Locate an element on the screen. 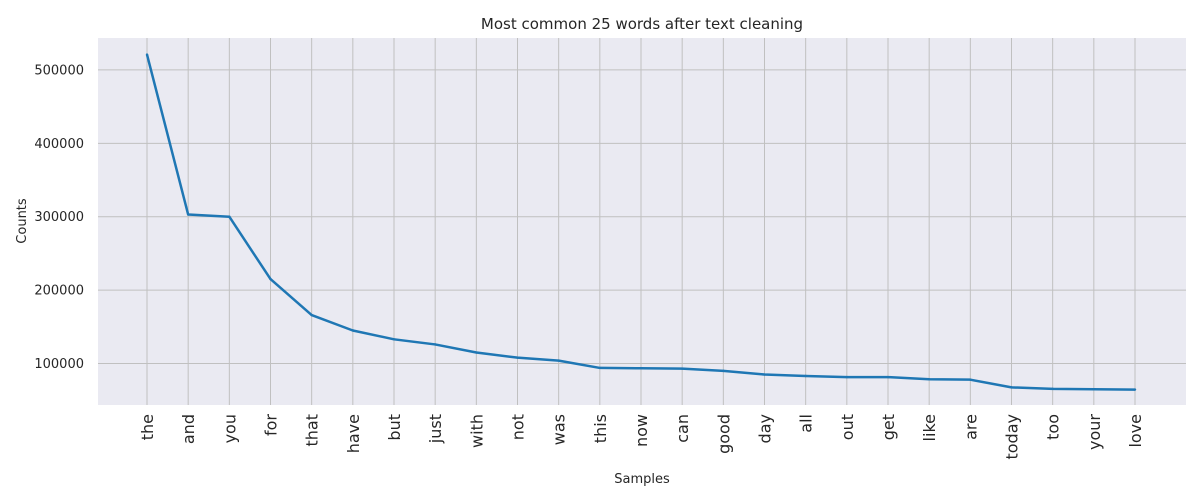  x-tick-label: was is located at coordinates (559, 429).